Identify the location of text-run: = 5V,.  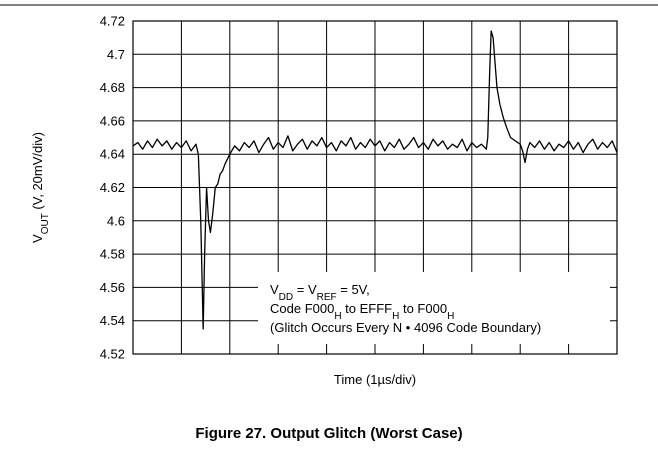
(353, 289).